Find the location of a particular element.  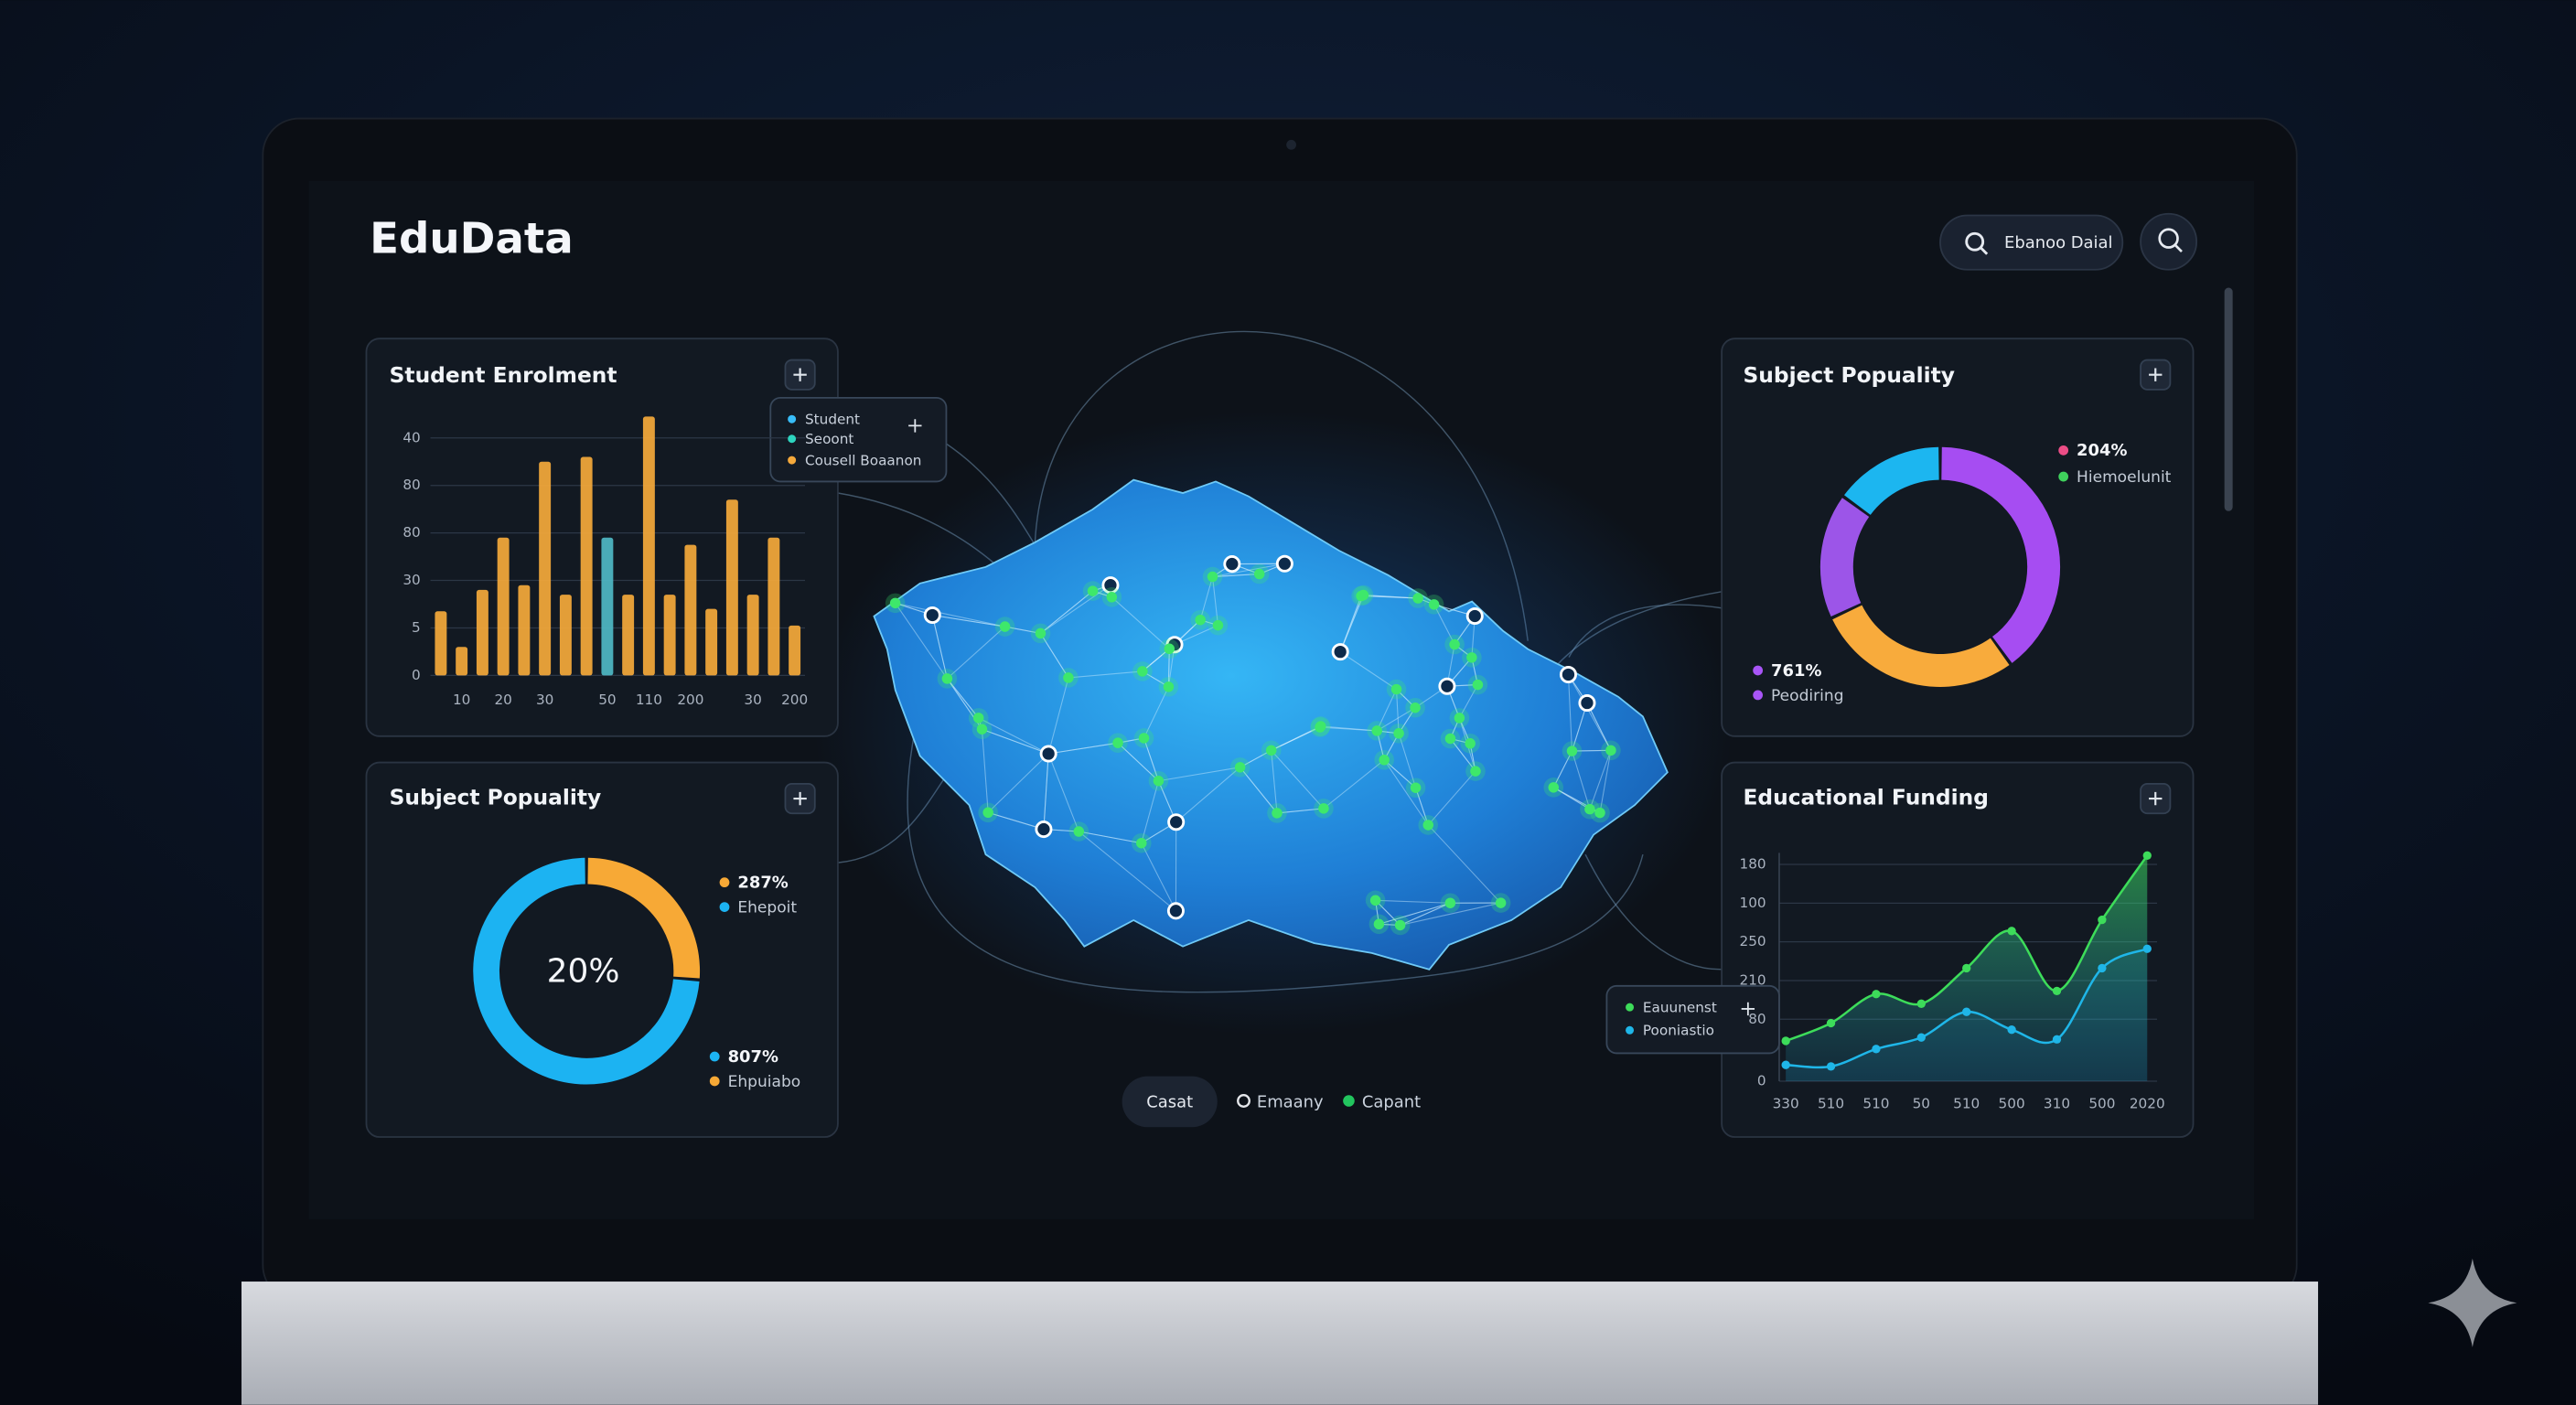

camera is located at coordinates (1291, 144).